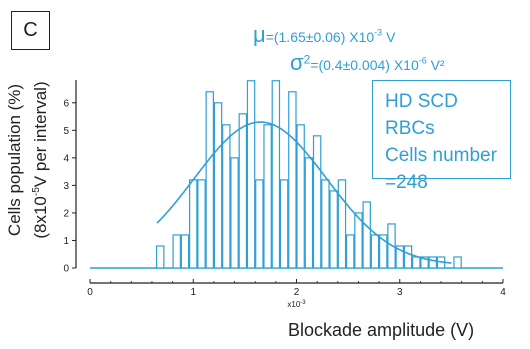 Image resolution: width=530 pixels, height=349 pixels. Describe the element at coordinates (66, 269) in the screenshot. I see `y-tick-label-0: 0` at that location.